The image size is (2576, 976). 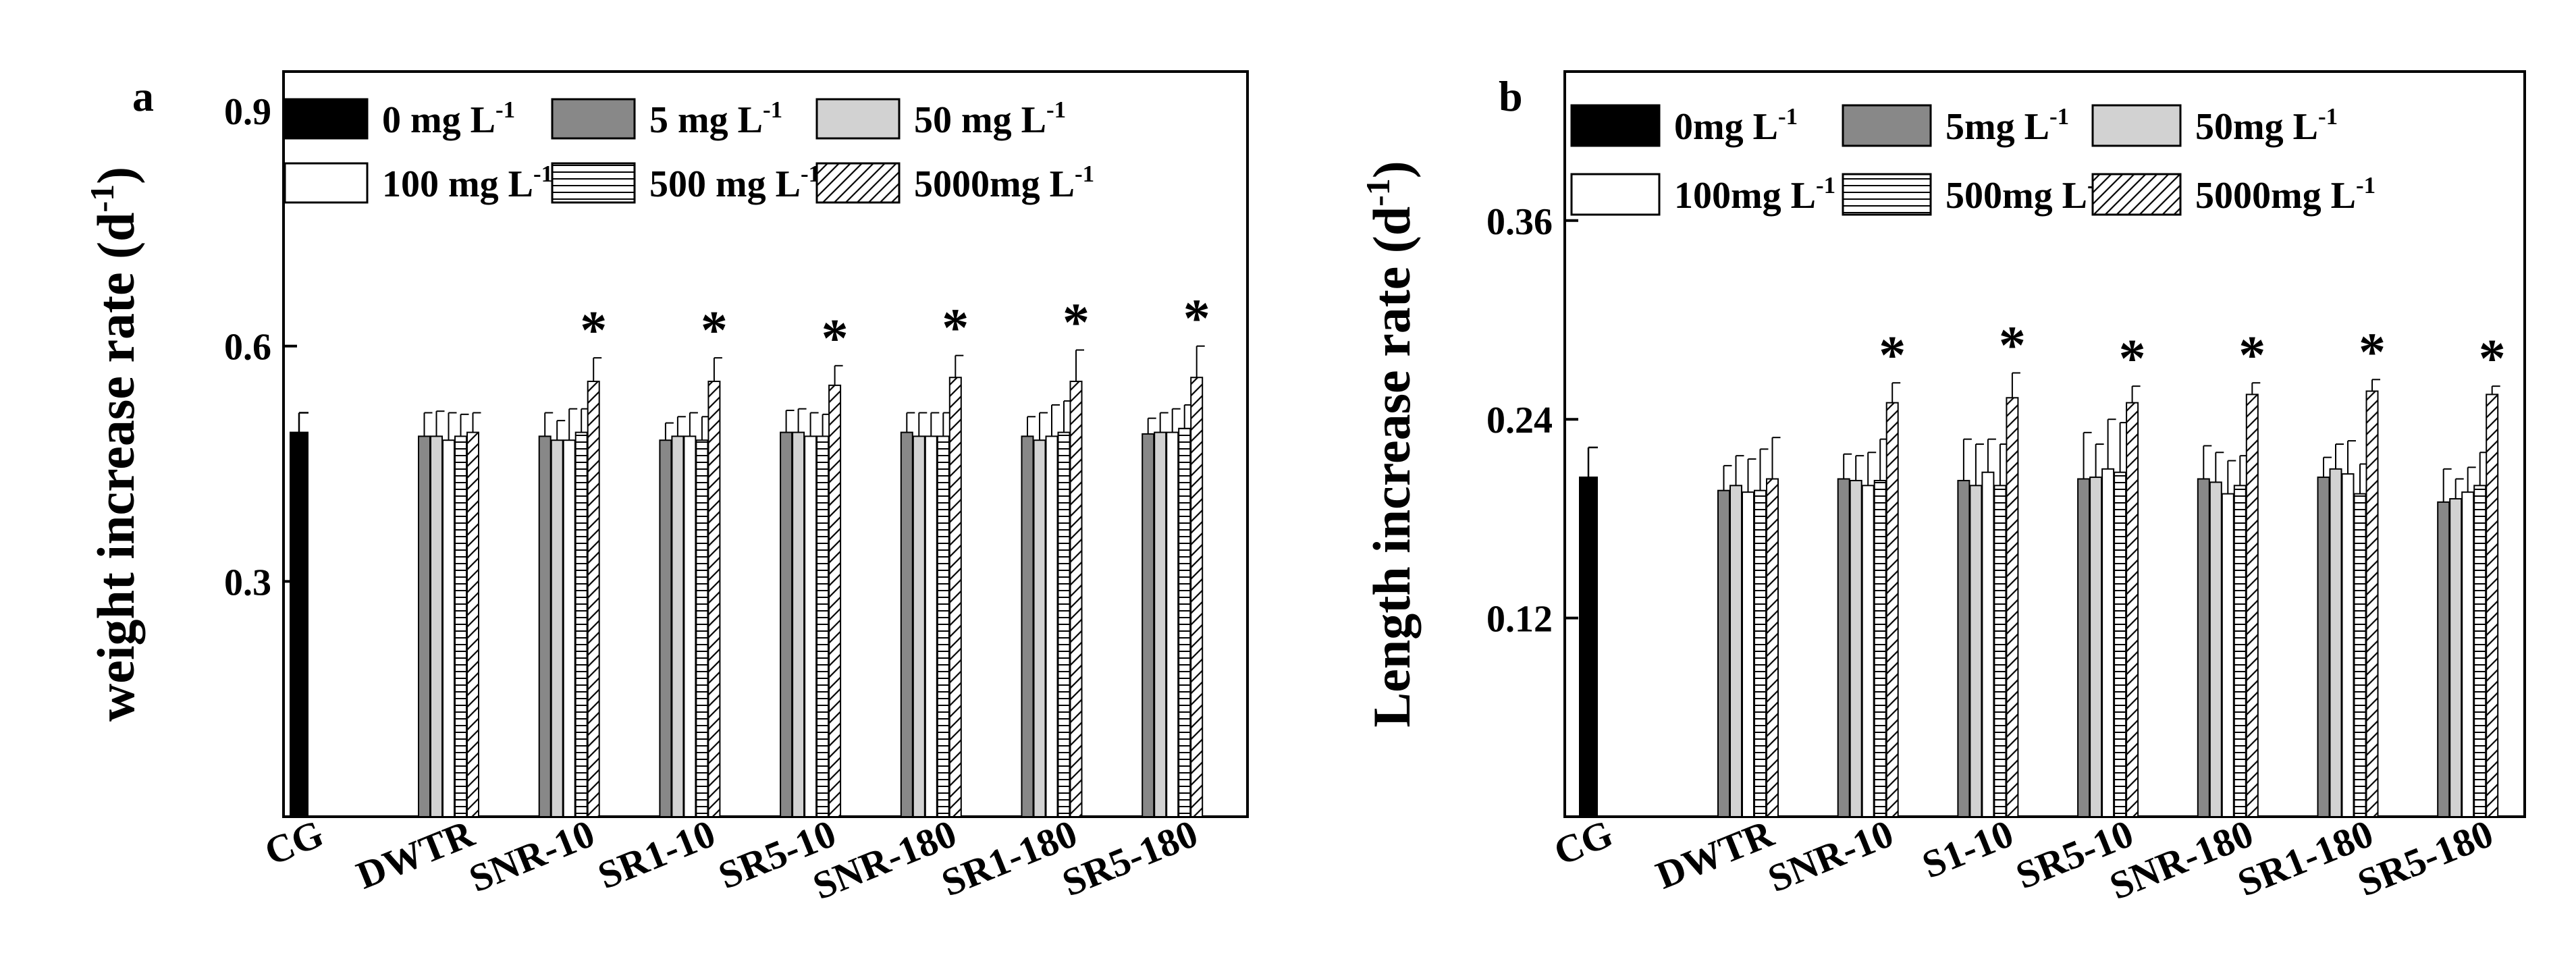 What do you see at coordinates (2275, 196) in the screenshot?
I see `legend-label-main: 5000mg L` at bounding box center [2275, 196].